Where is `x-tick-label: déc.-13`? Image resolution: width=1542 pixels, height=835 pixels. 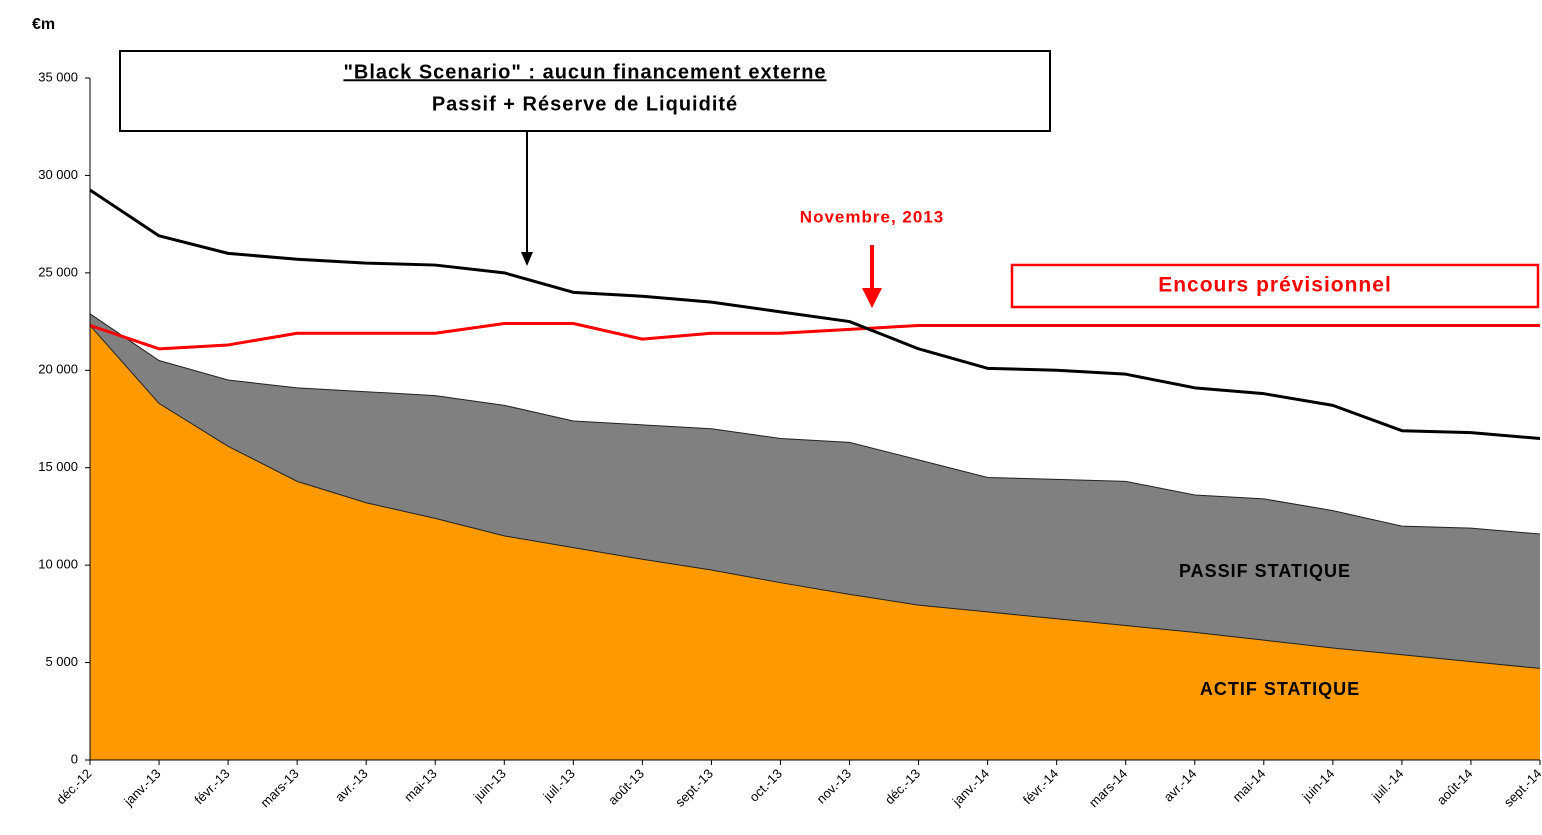
x-tick-label: déc.-13 is located at coordinates (902, 786).